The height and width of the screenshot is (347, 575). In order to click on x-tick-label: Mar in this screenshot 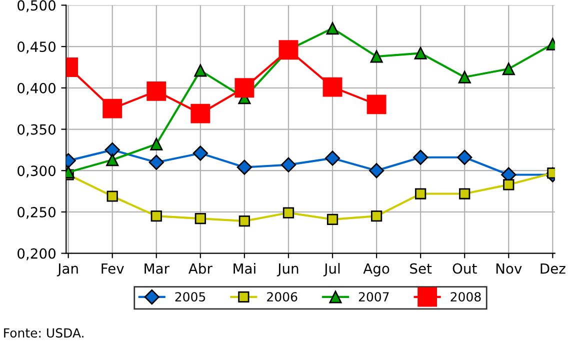, I will do `click(157, 268)`.